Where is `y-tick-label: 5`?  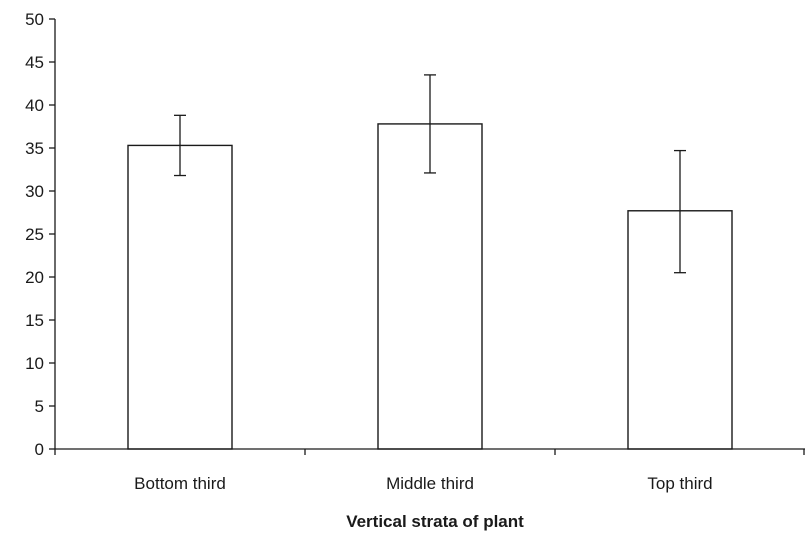
y-tick-label: 5 is located at coordinates (39, 406).